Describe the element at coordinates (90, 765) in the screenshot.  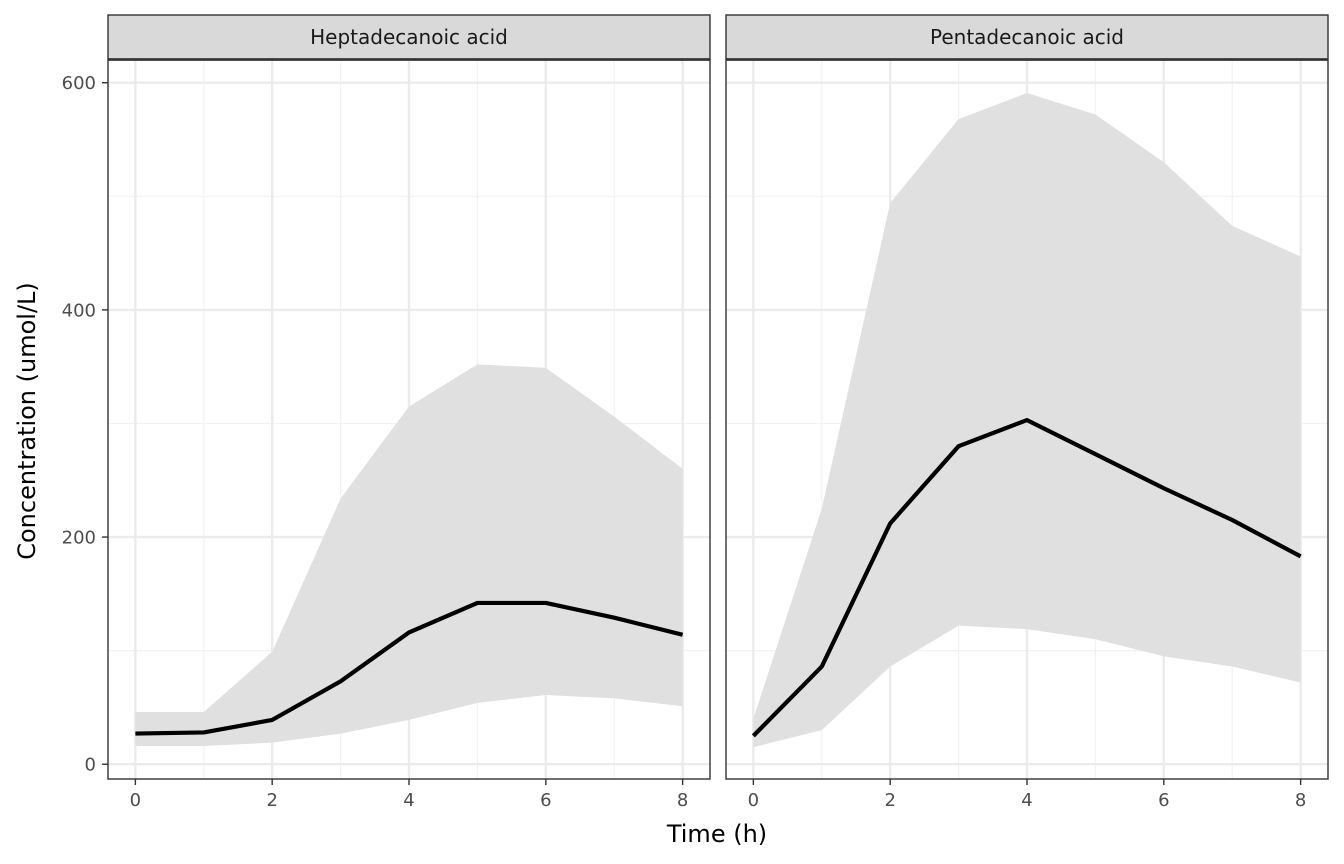
I see `y-tick-label: 0` at that location.